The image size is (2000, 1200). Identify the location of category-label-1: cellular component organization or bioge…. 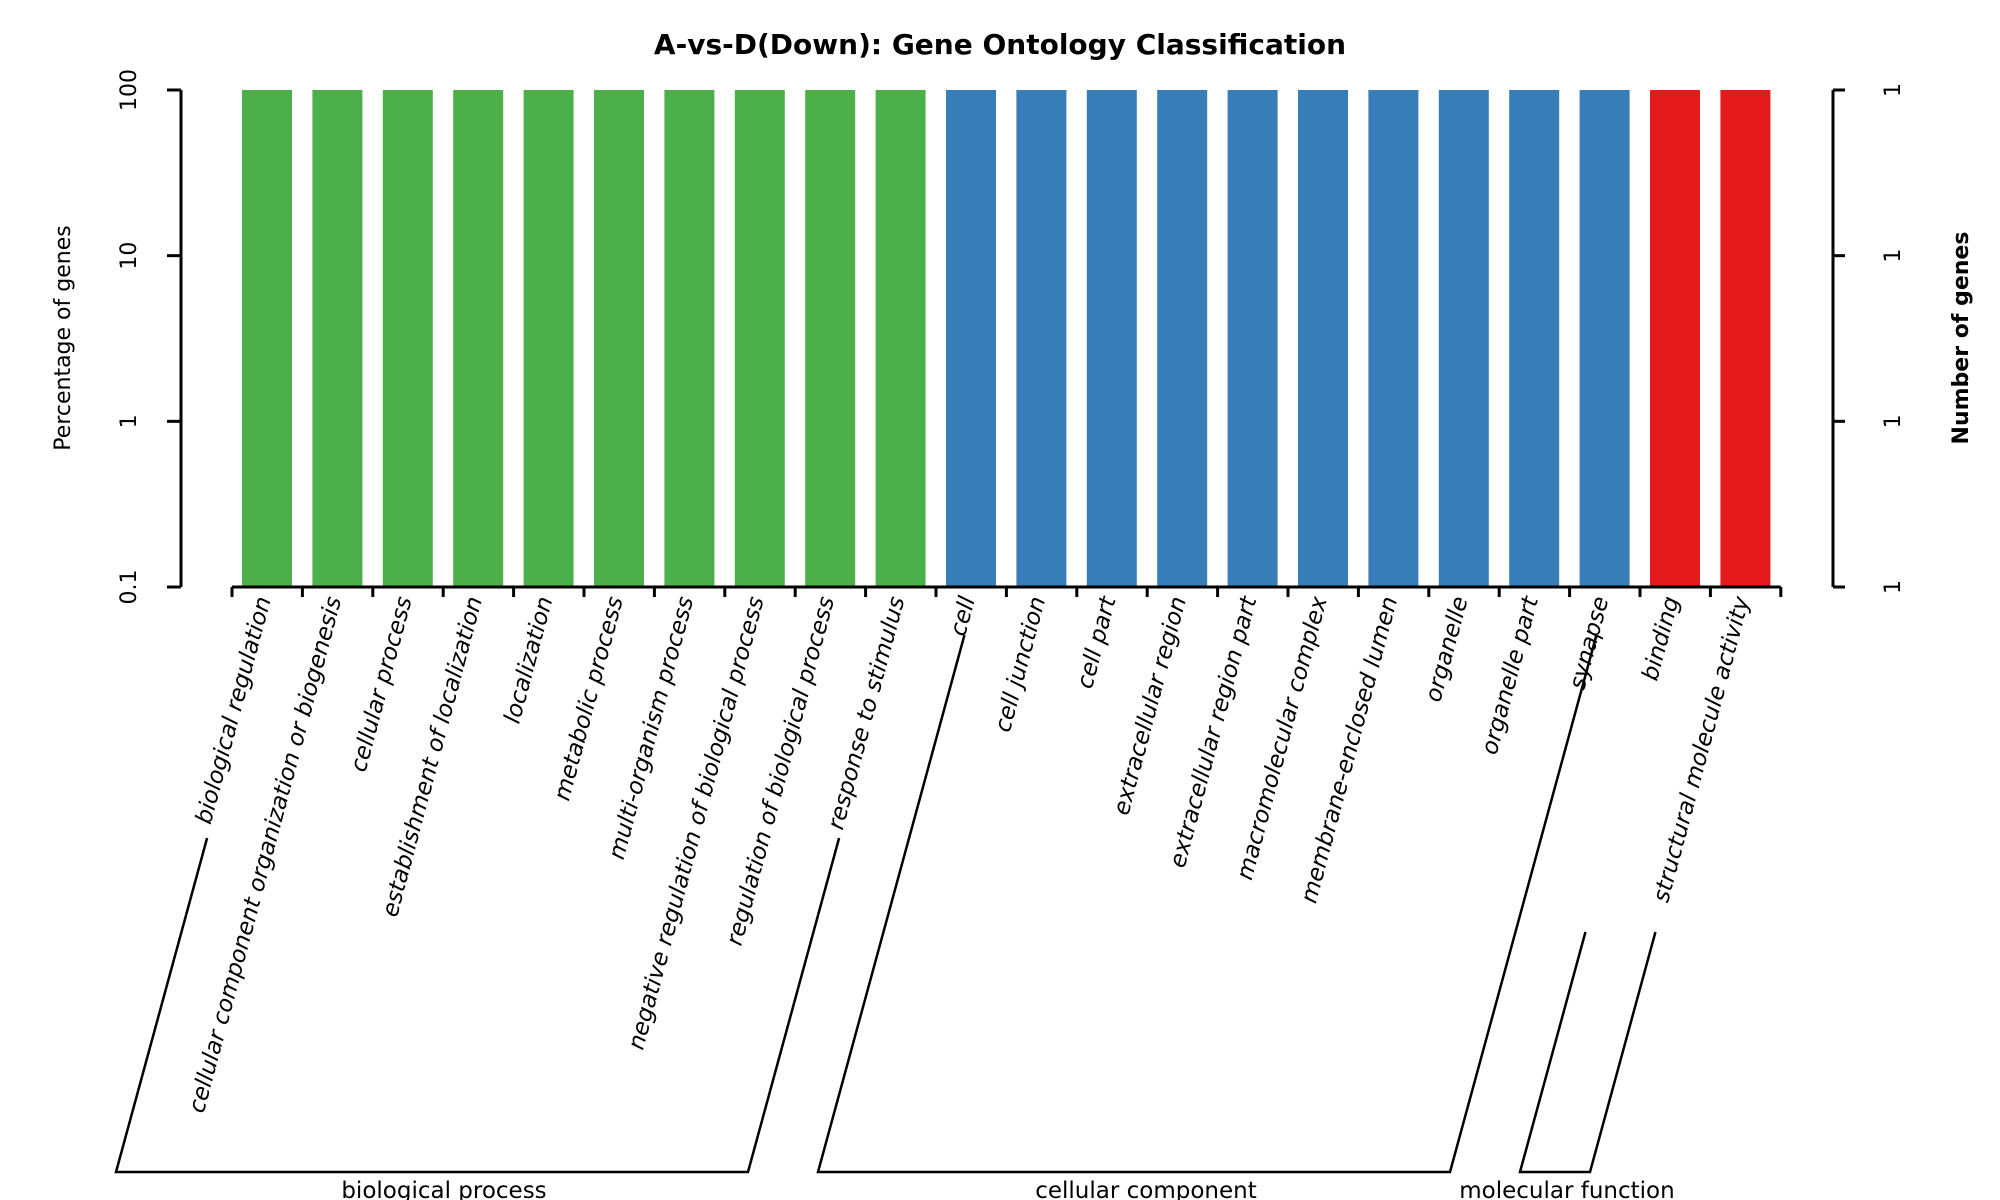
(265, 855).